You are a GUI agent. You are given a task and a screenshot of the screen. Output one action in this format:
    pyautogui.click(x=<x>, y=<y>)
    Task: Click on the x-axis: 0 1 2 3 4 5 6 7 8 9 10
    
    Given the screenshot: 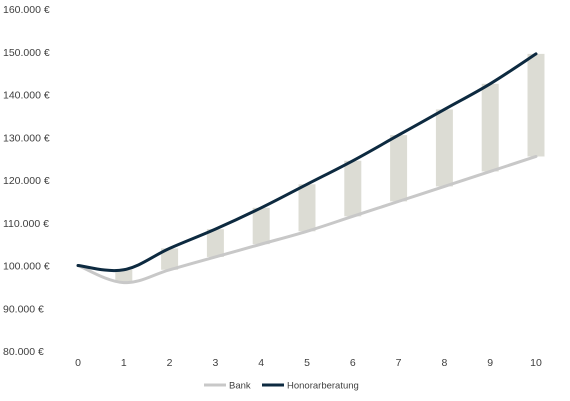 What is the action you would take?
    pyautogui.click(x=308, y=363)
    